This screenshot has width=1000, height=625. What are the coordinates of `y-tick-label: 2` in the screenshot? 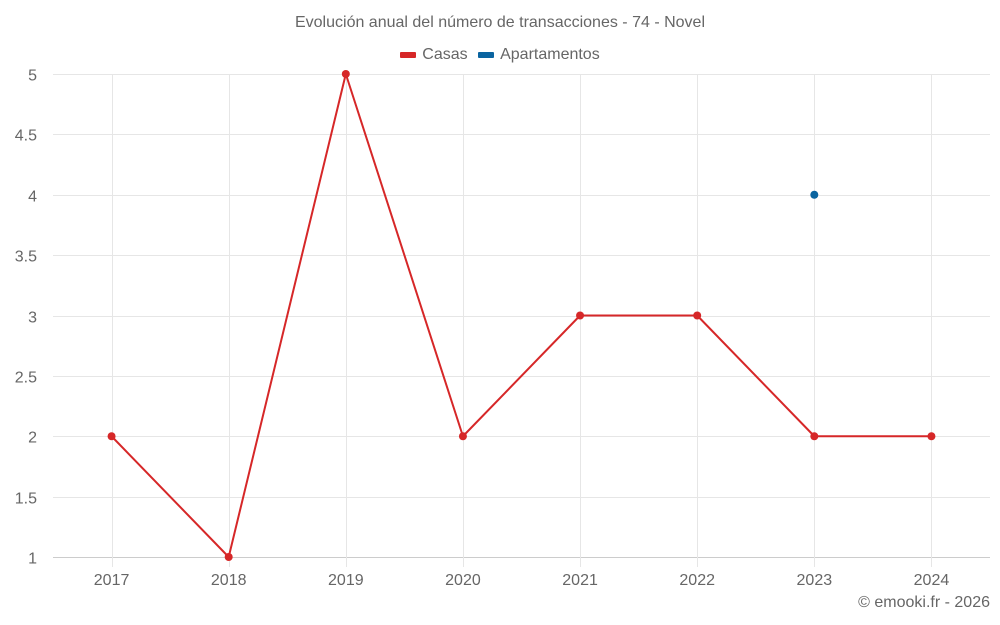 It's located at (32, 438).